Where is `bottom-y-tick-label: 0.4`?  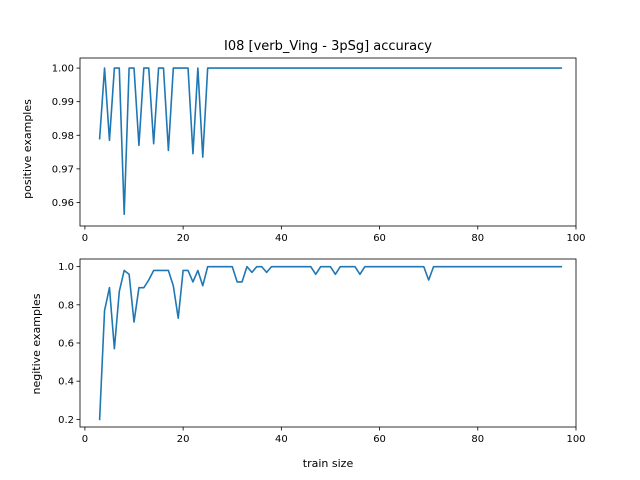
bottom-y-tick-label: 0.4 is located at coordinates (66, 382).